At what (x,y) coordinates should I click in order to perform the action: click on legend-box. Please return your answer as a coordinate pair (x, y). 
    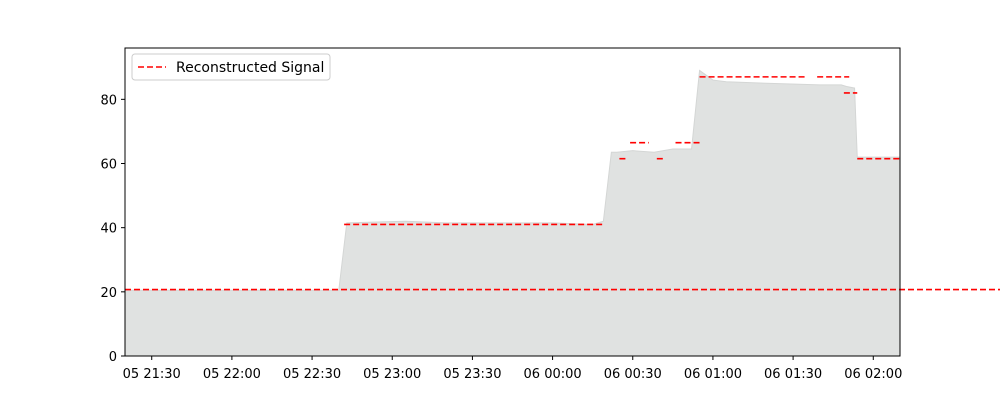
    Looking at the image, I should click on (231, 67).